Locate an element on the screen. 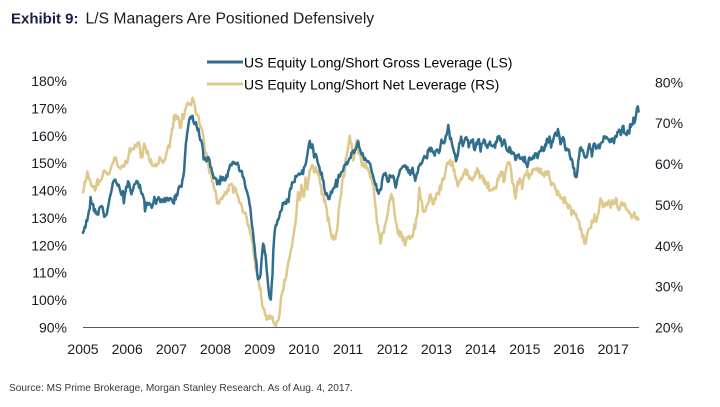  svg-text: 2013 is located at coordinates (436, 349).